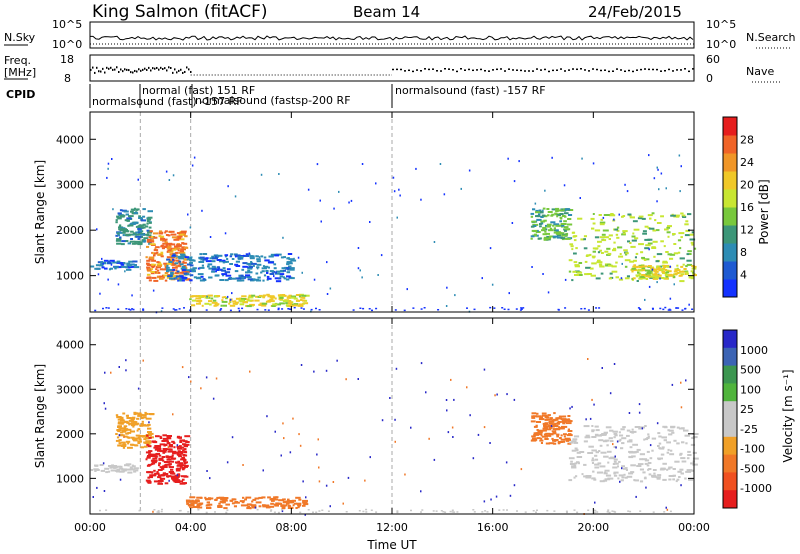  What do you see at coordinates (391, 38) in the screenshot?
I see `nsky-trace` at bounding box center [391, 38].